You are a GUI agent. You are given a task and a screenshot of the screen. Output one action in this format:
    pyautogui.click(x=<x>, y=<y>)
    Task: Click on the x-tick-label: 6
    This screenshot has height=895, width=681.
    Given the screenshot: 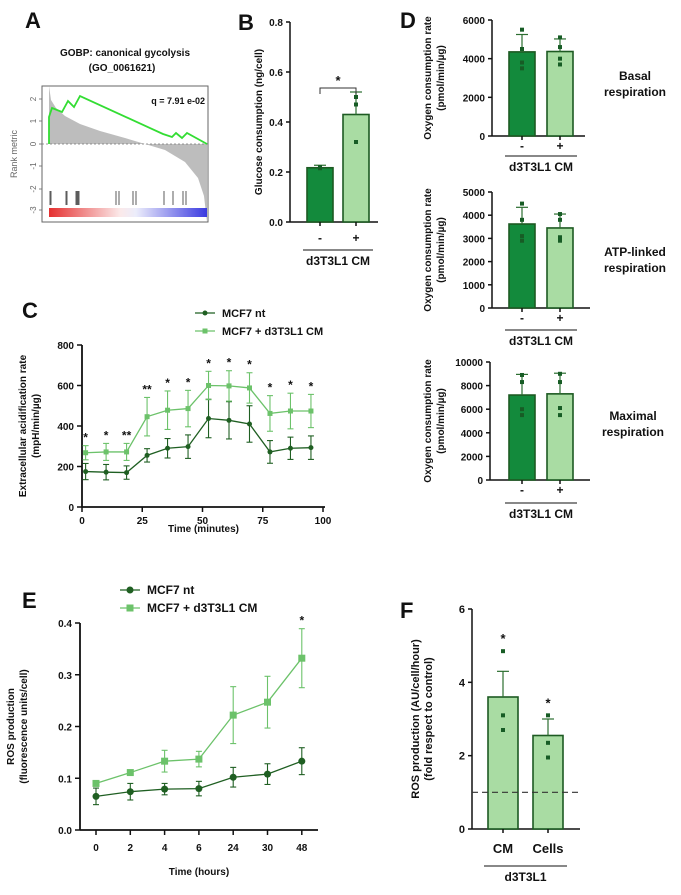 What is the action you would take?
    pyautogui.click(x=199, y=848)
    